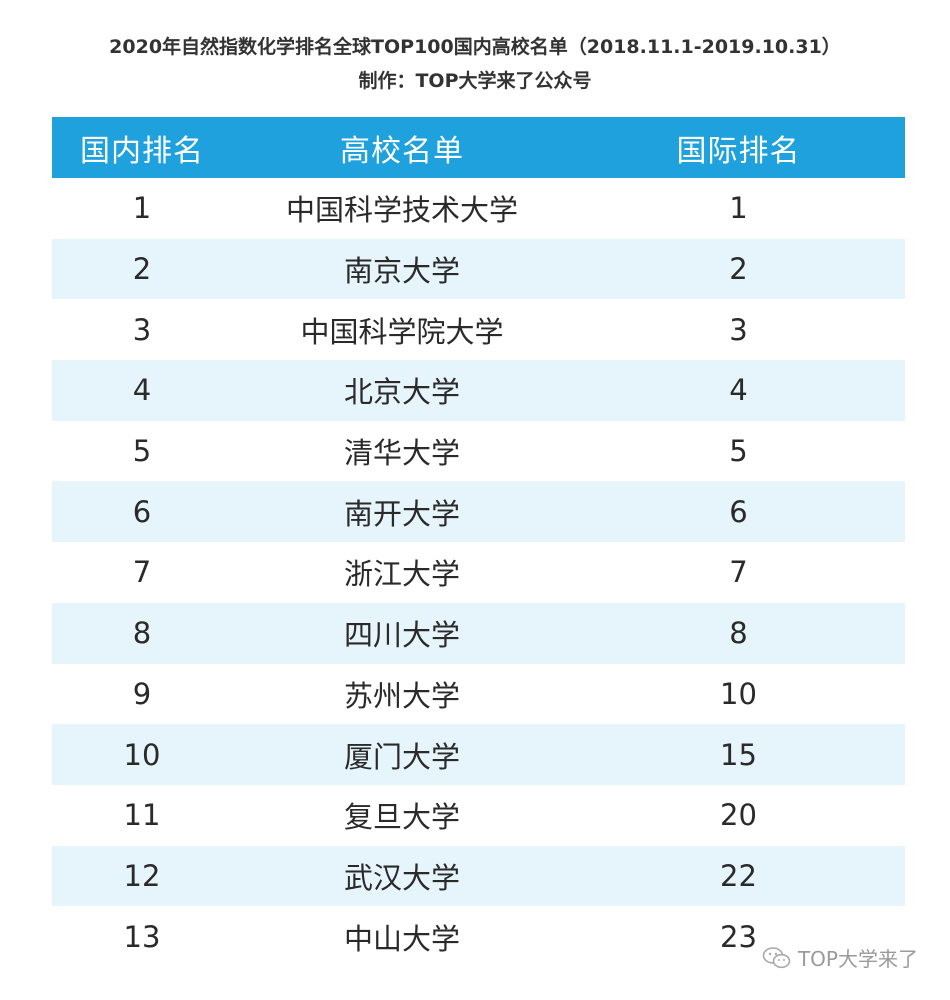 The height and width of the screenshot is (1000, 950). Describe the element at coordinates (142, 269) in the screenshot. I see `domestic-rank-cell: 2` at that location.